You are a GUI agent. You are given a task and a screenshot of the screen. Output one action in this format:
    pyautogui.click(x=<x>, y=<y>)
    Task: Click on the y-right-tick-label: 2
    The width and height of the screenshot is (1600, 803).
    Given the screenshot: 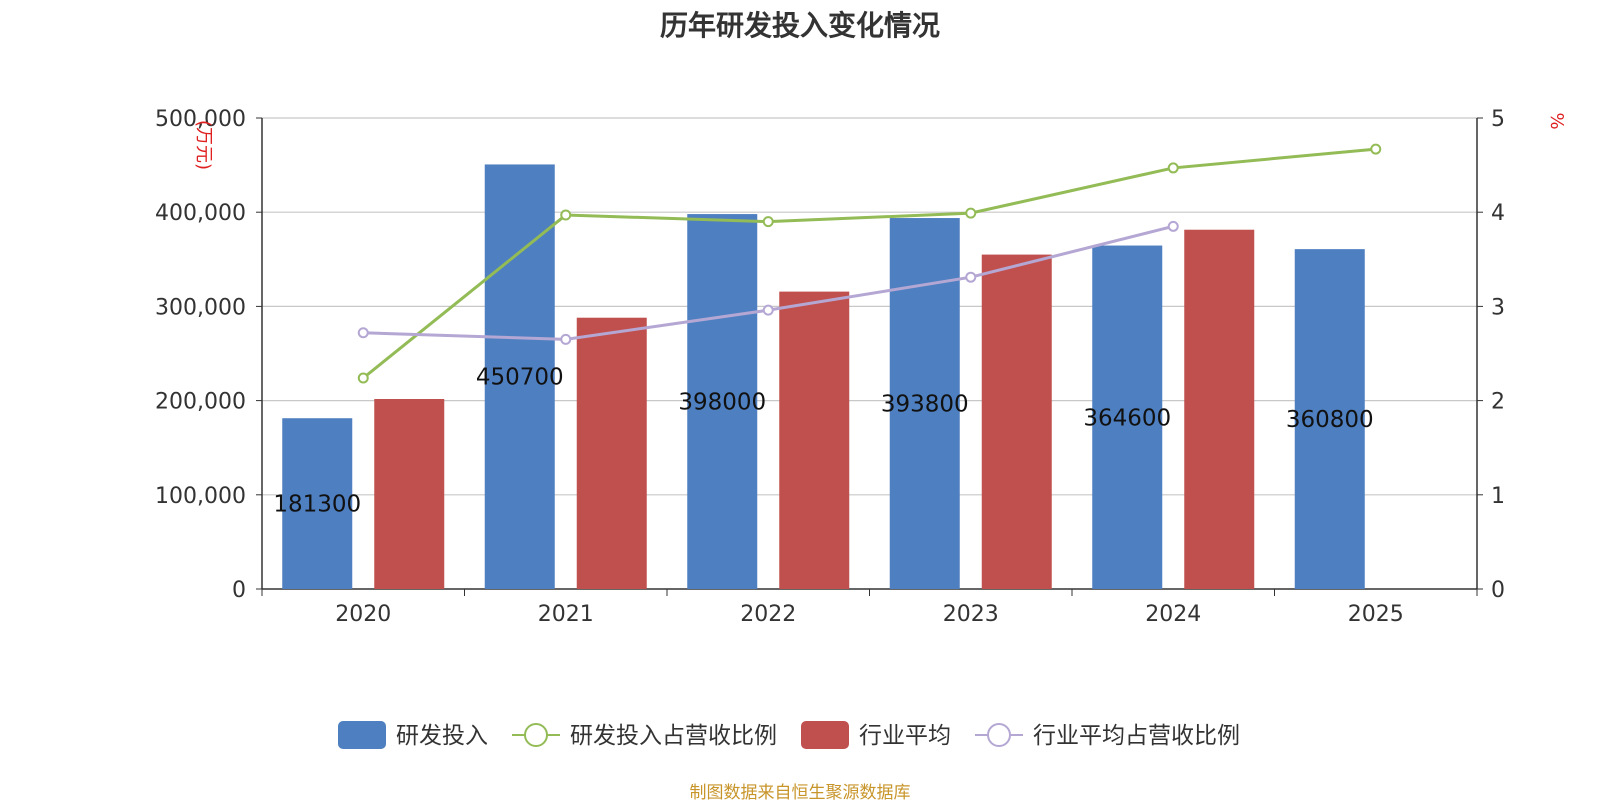 What is the action you would take?
    pyautogui.click(x=1498, y=402)
    